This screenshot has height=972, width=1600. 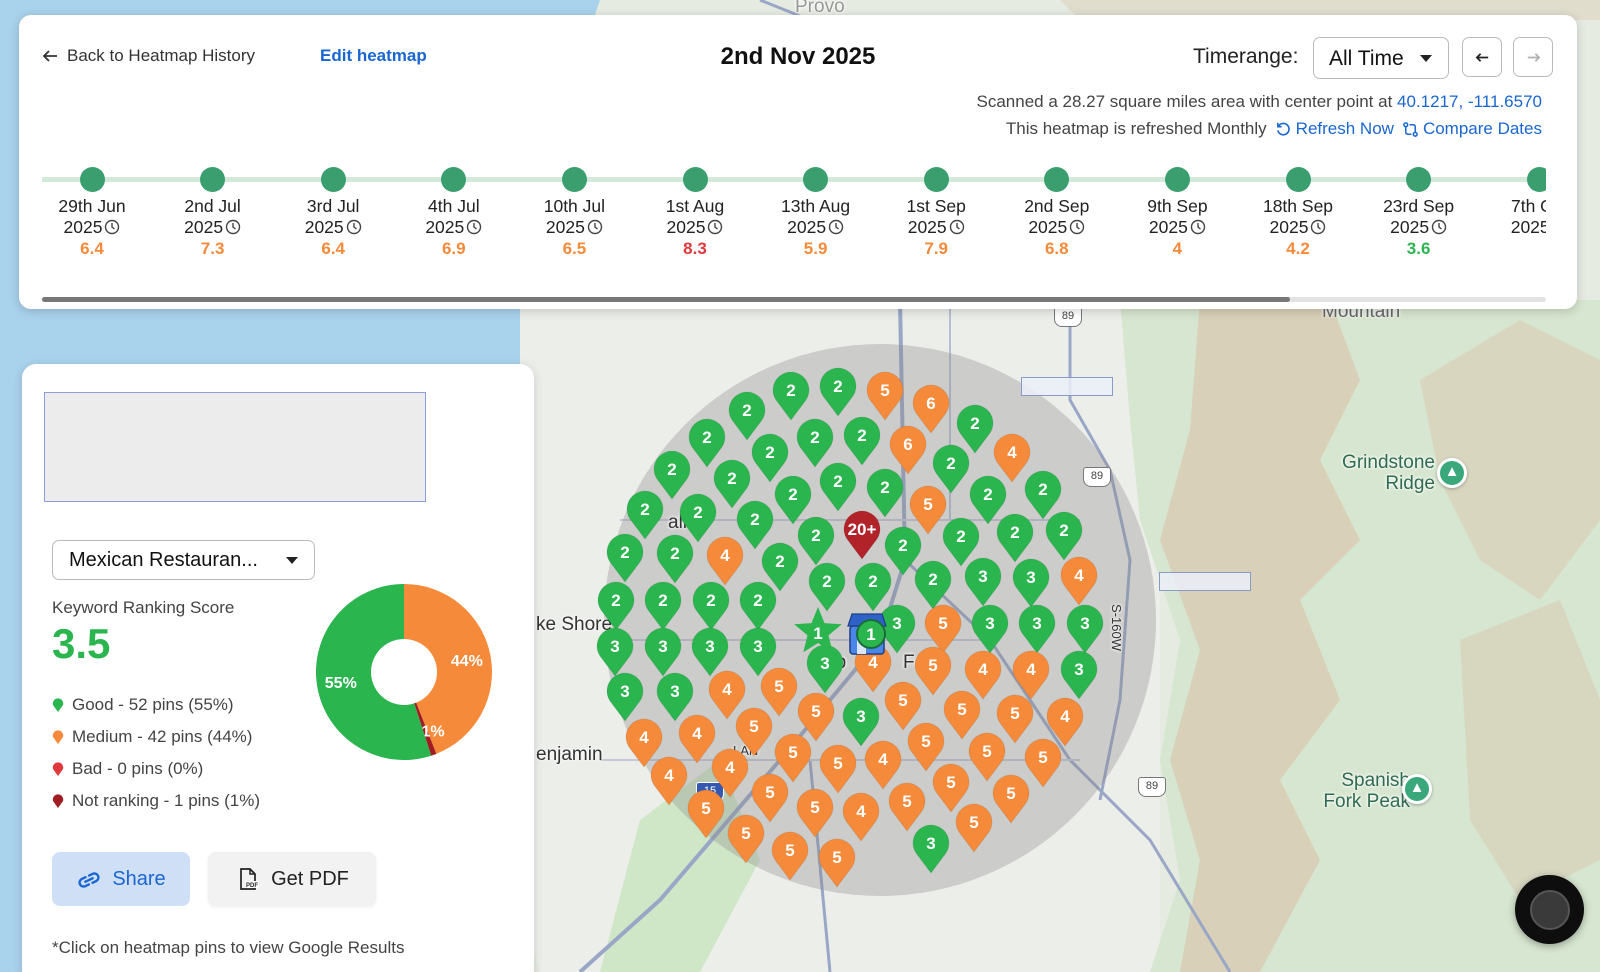 What do you see at coordinates (1472, 129) in the screenshot?
I see `compare-dates-button: Compare Dates` at bounding box center [1472, 129].